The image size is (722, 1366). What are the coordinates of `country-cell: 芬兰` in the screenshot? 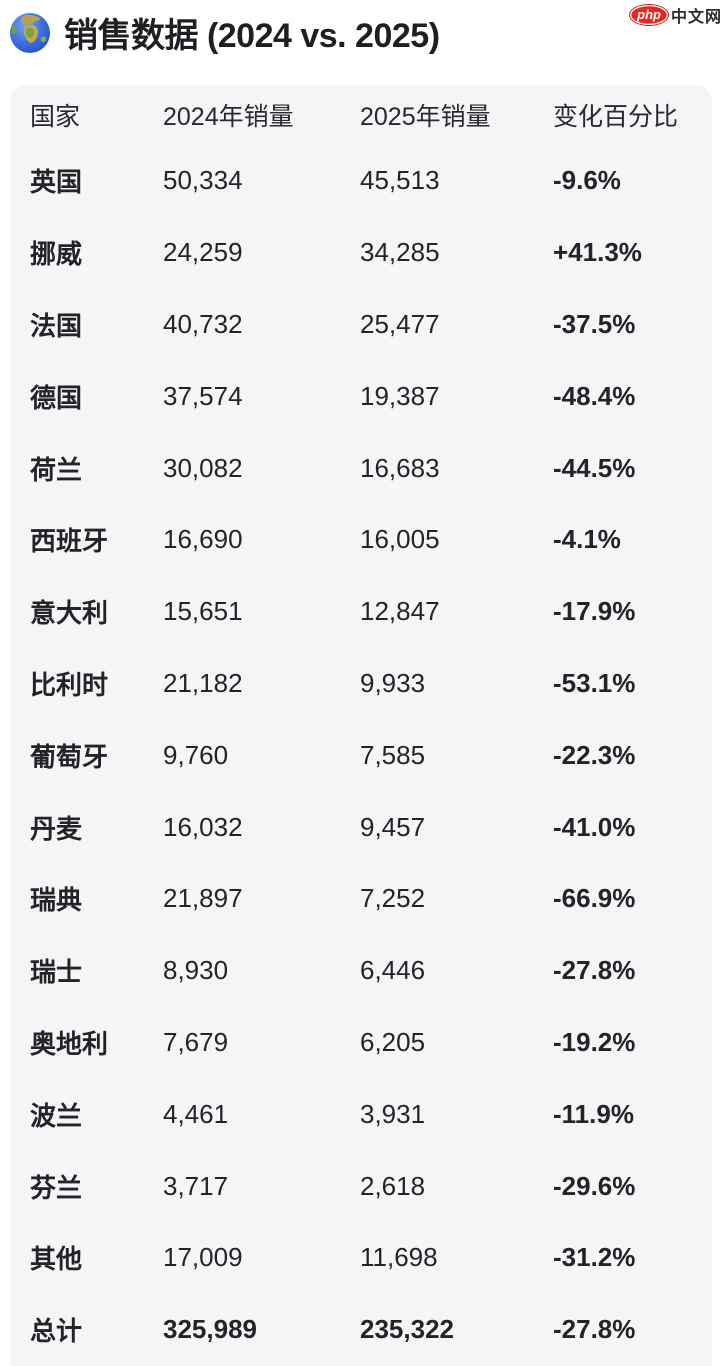 It's located at (56, 1187).